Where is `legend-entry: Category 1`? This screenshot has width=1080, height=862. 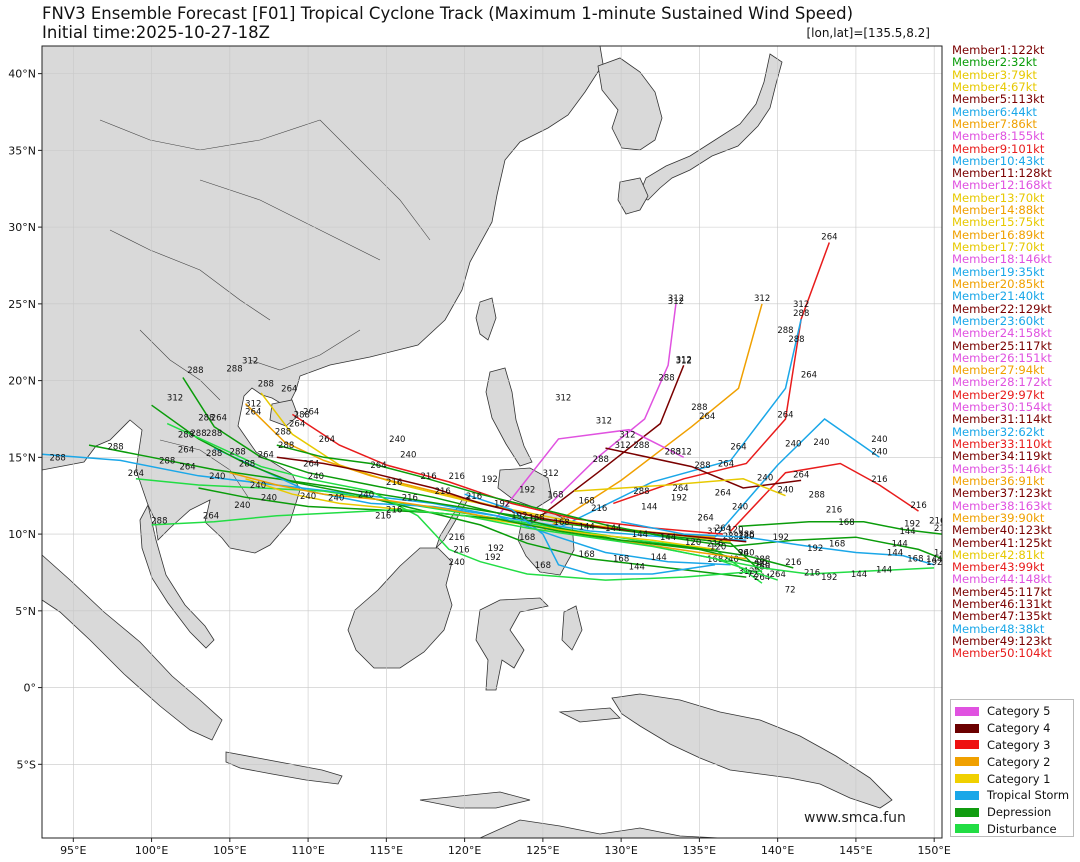
legend-entry: Category 1 is located at coordinates (1012, 778).